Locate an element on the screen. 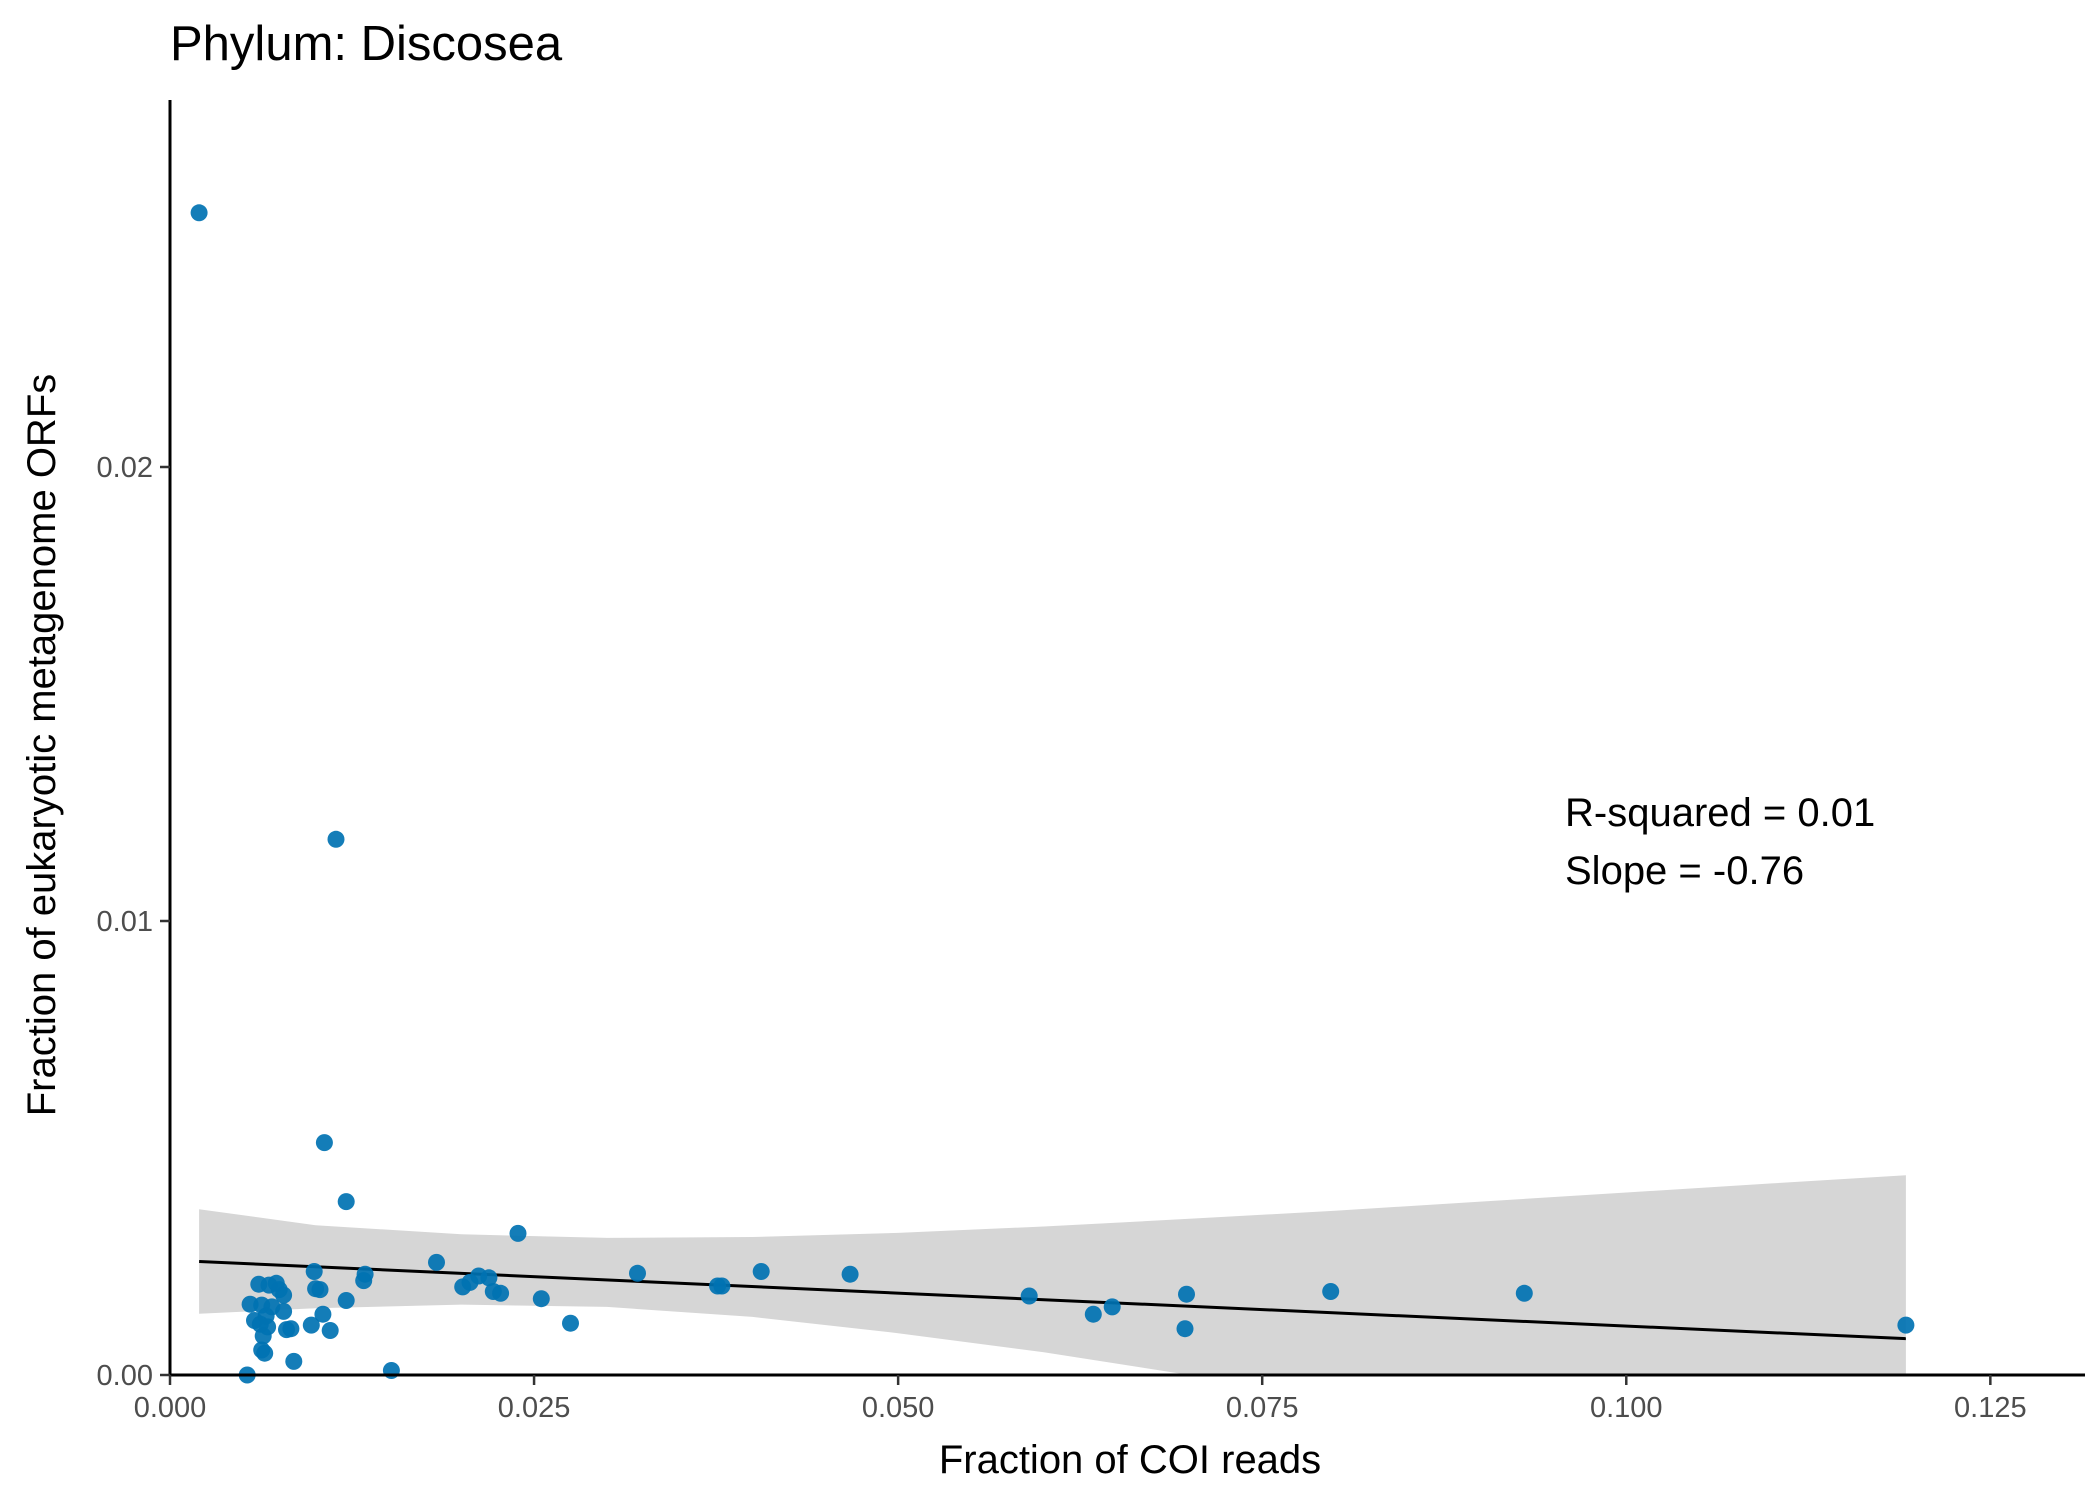  slope-annotation: Slope = -0.76 is located at coordinates (1684, 871).